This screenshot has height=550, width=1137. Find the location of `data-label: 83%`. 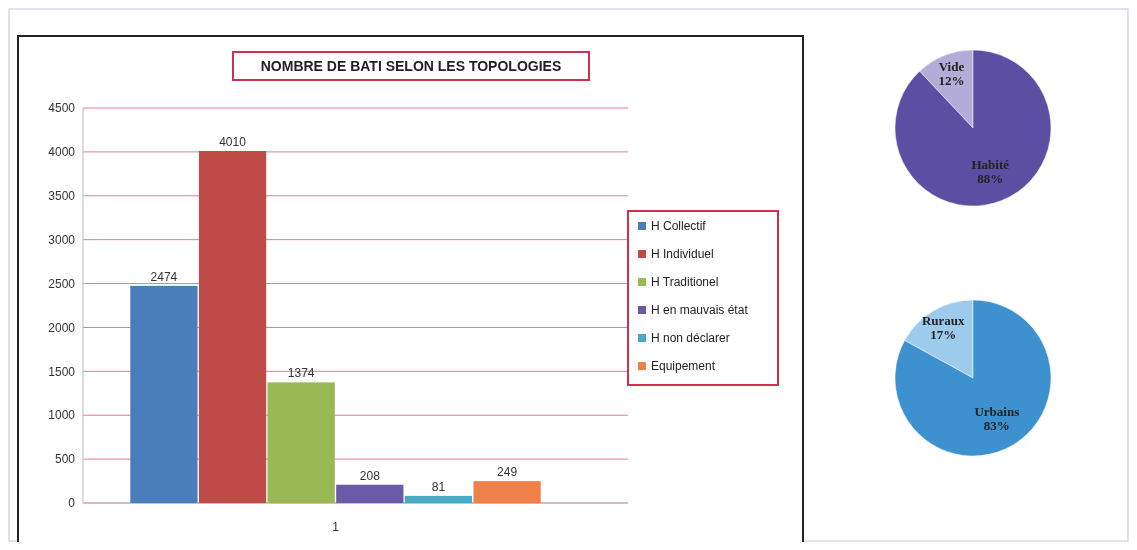

data-label: 83% is located at coordinates (996, 425).